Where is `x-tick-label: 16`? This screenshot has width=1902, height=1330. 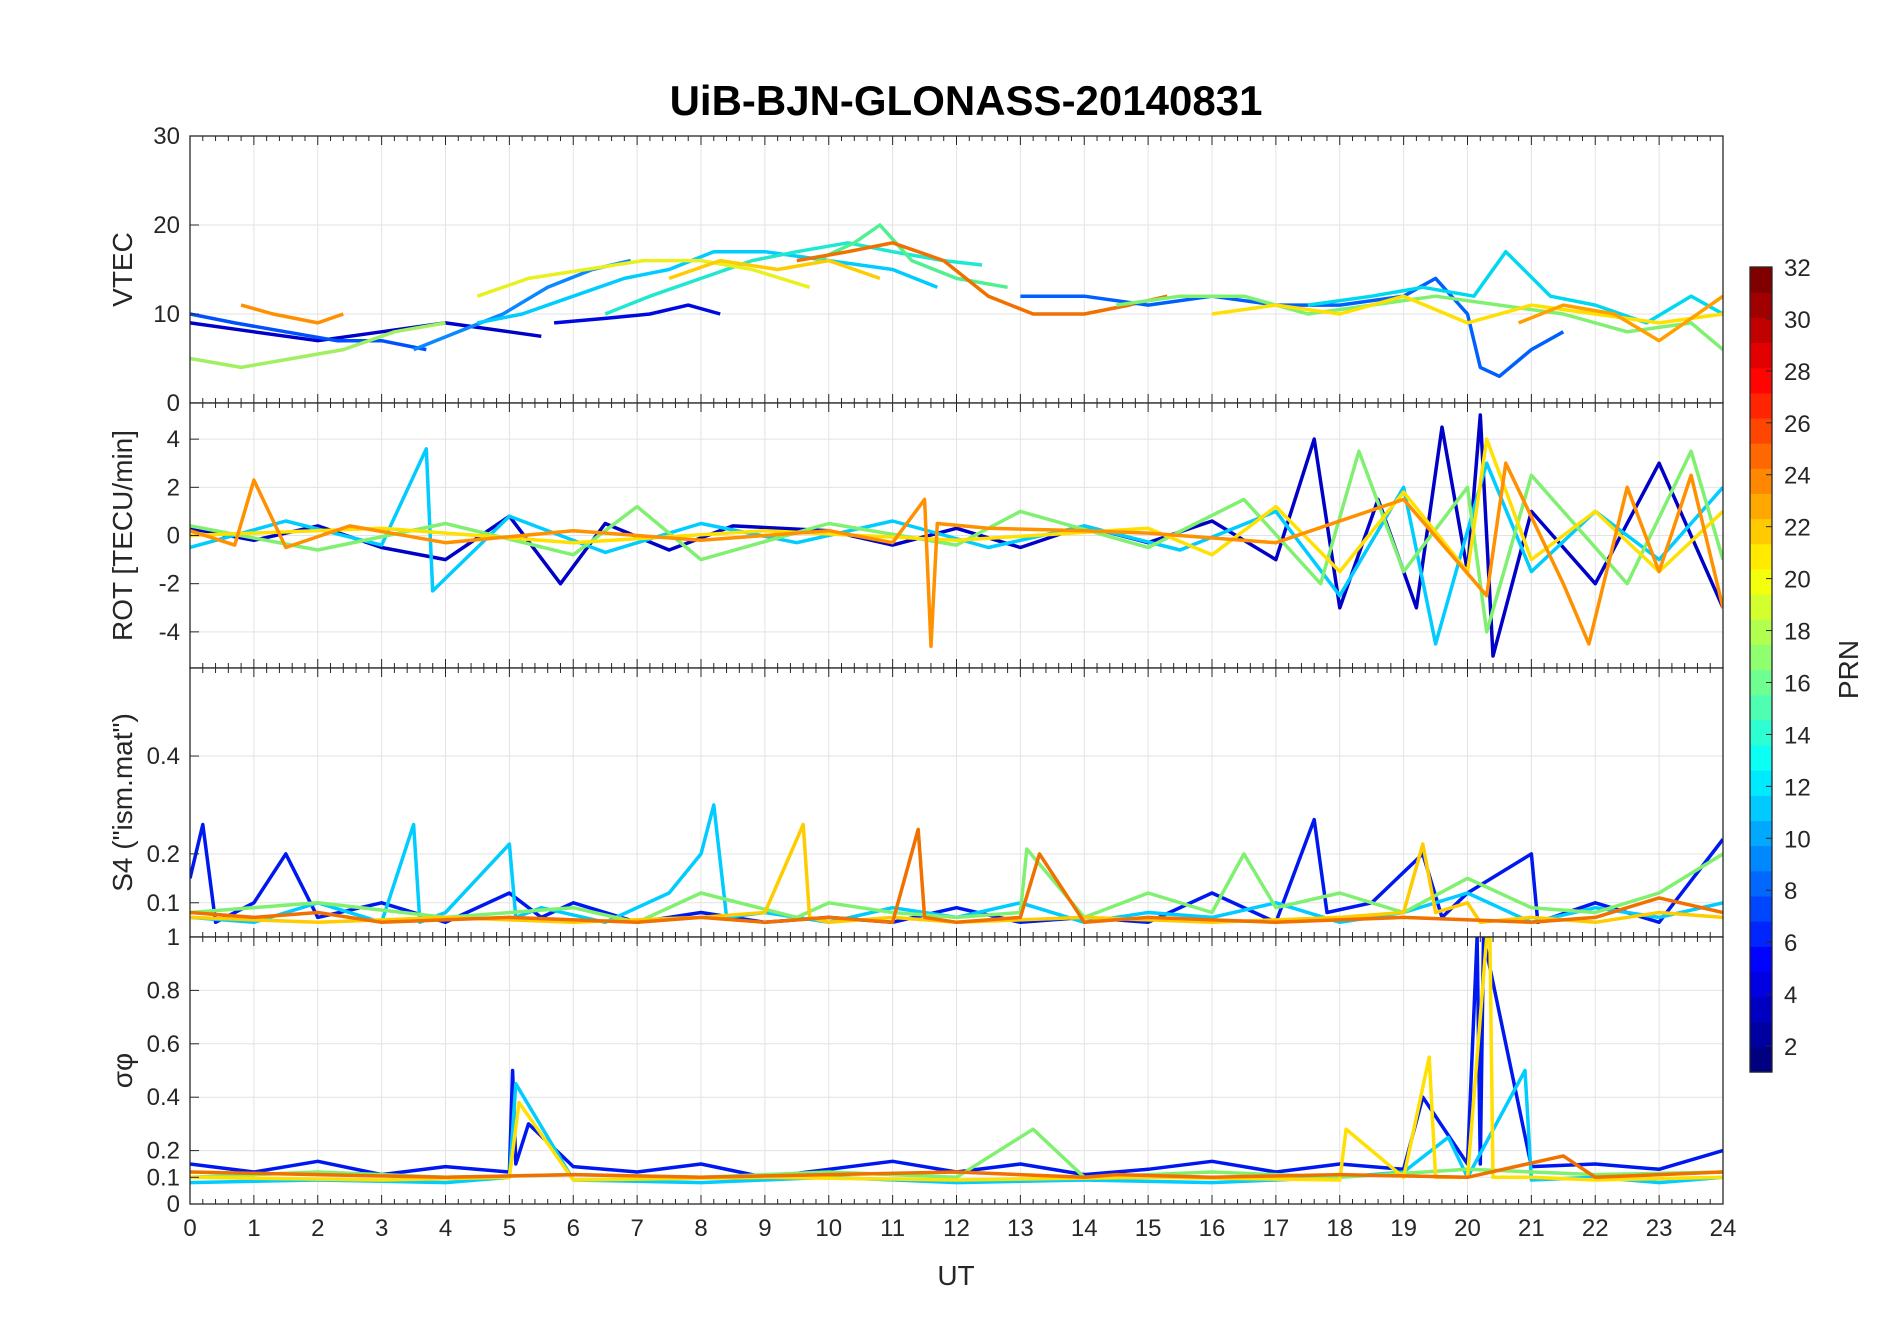
x-tick-label: 16 is located at coordinates (1212, 1228).